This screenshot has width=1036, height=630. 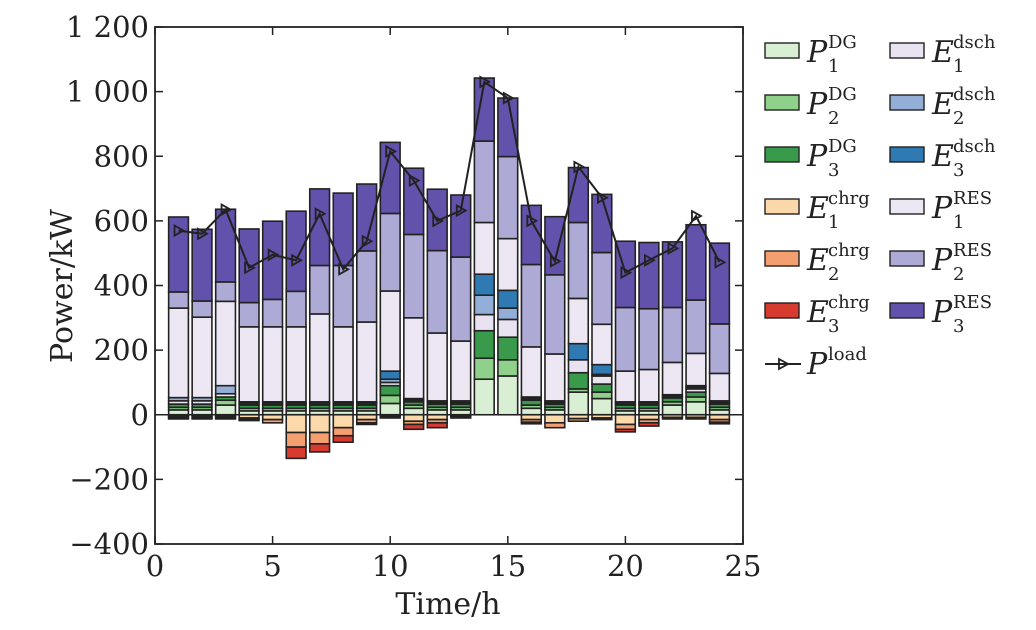 What do you see at coordinates (272, 364) in the screenshot?
I see `bar-P1RES-t5` at bounding box center [272, 364].